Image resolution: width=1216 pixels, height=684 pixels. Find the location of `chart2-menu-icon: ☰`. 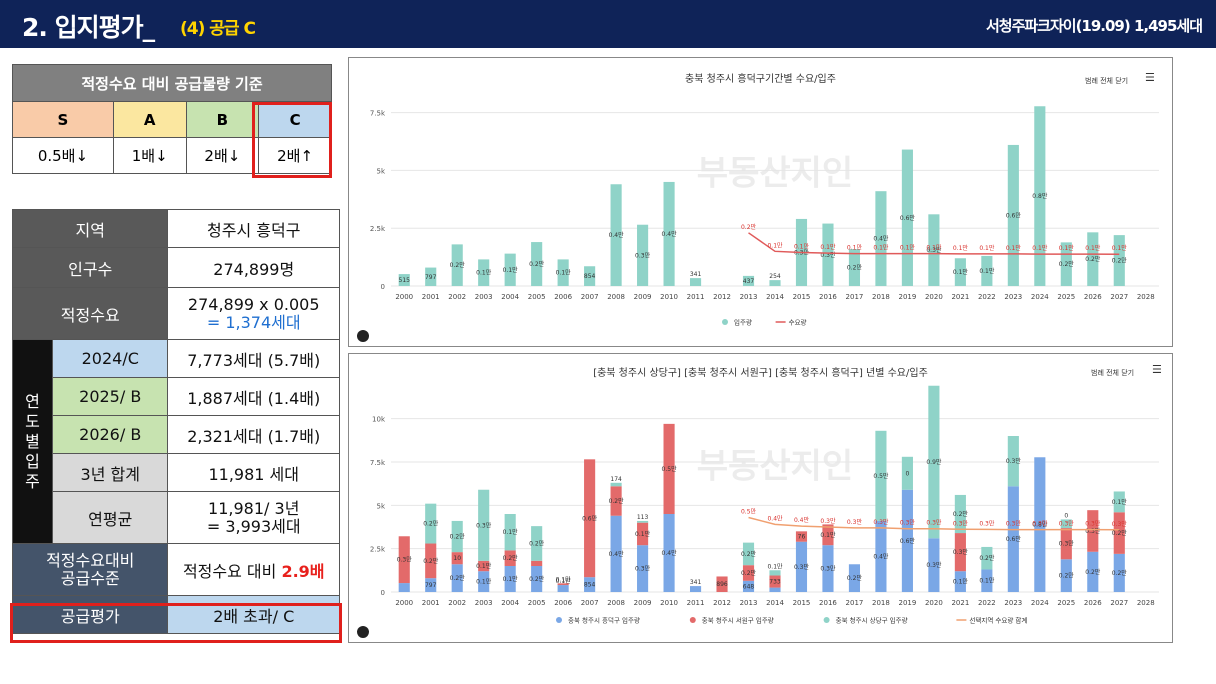

chart2-menu-icon: ☰ is located at coordinates (1157, 369).